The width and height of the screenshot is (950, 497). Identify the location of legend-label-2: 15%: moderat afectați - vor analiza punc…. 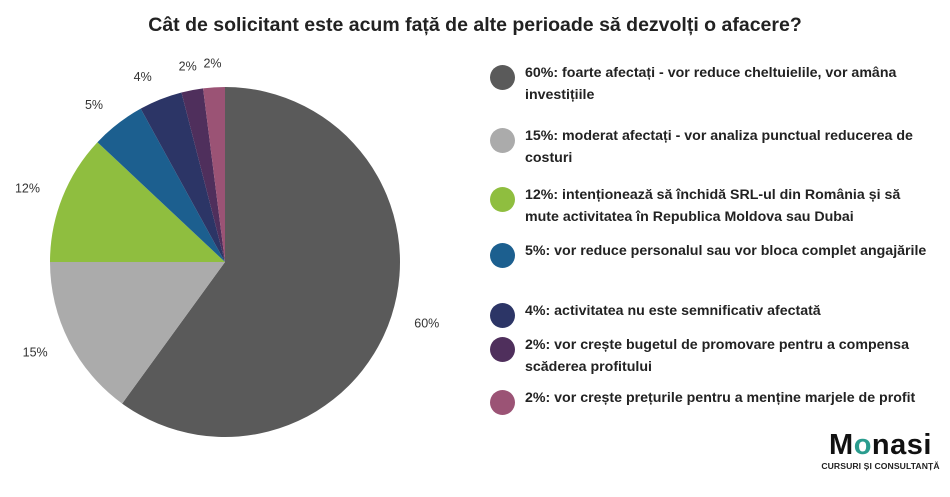
(719, 147).